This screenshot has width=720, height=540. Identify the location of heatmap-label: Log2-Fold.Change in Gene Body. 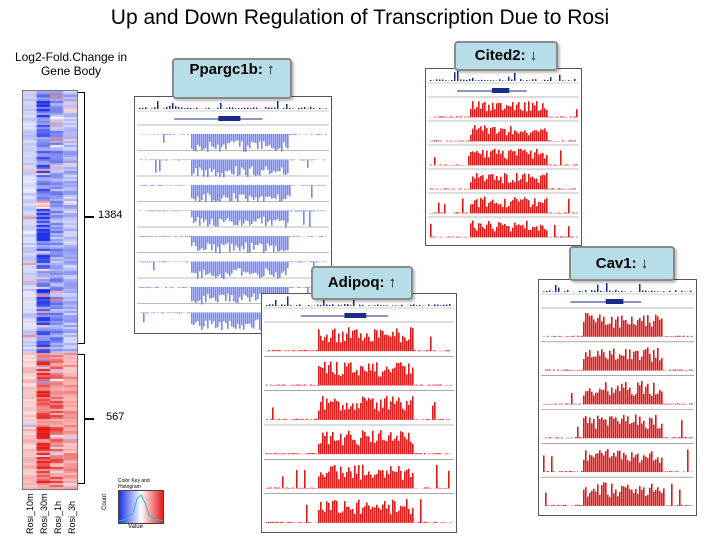
(71, 64).